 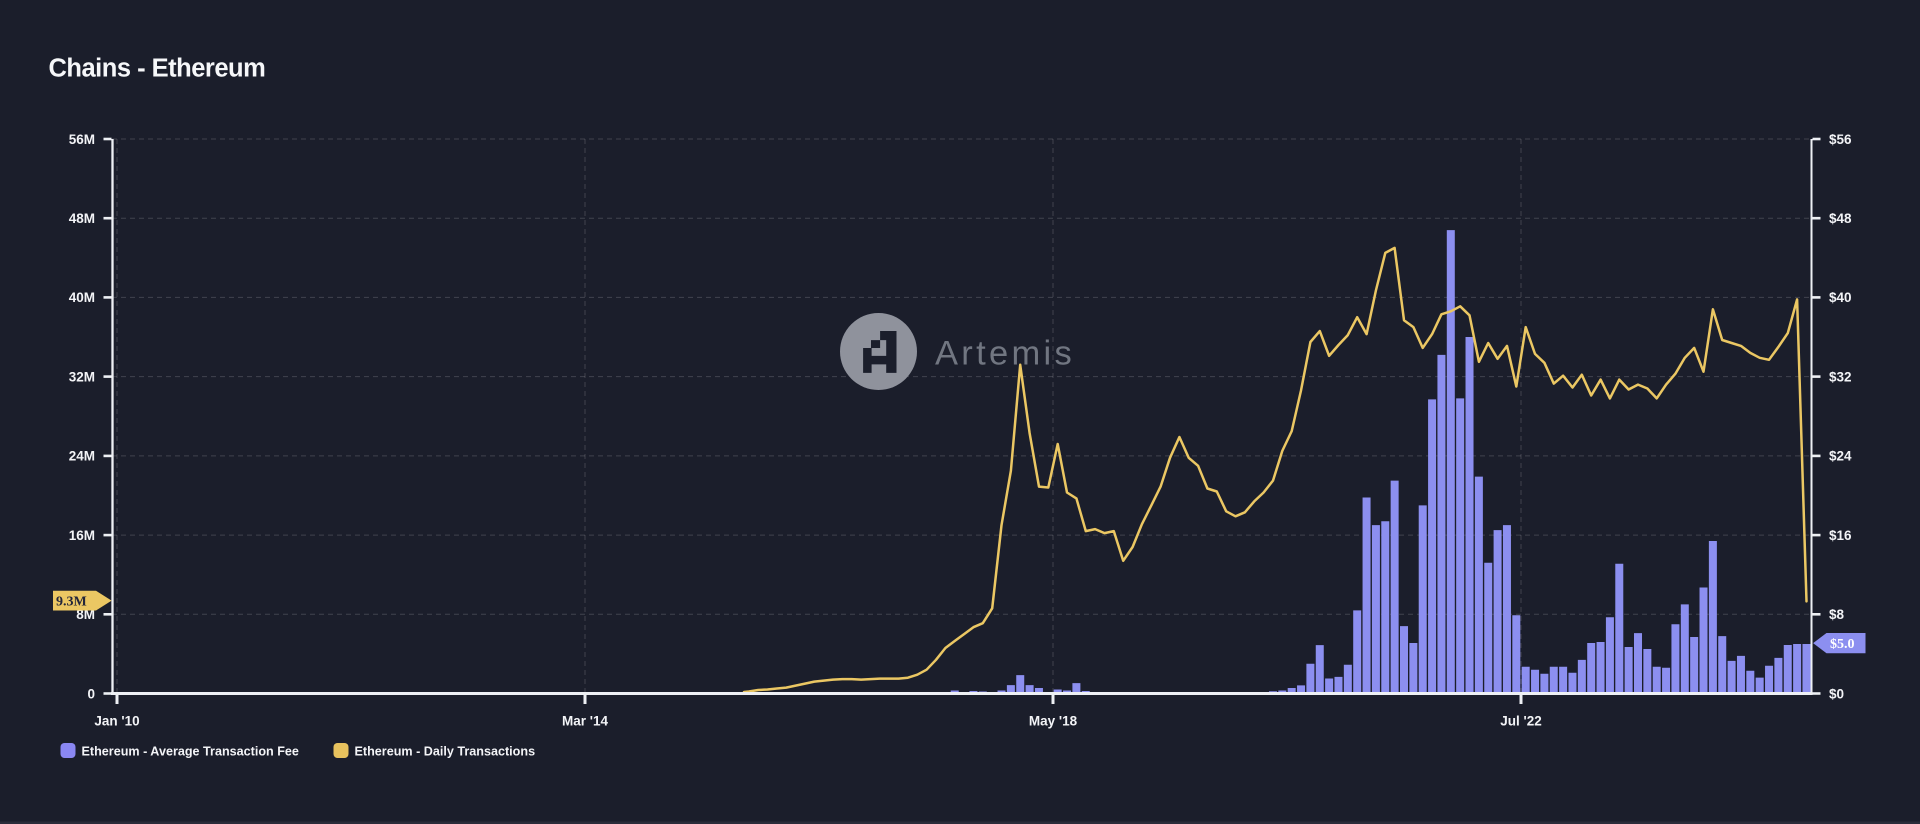 I want to click on svg-text: 8M, so click(x=85, y=614).